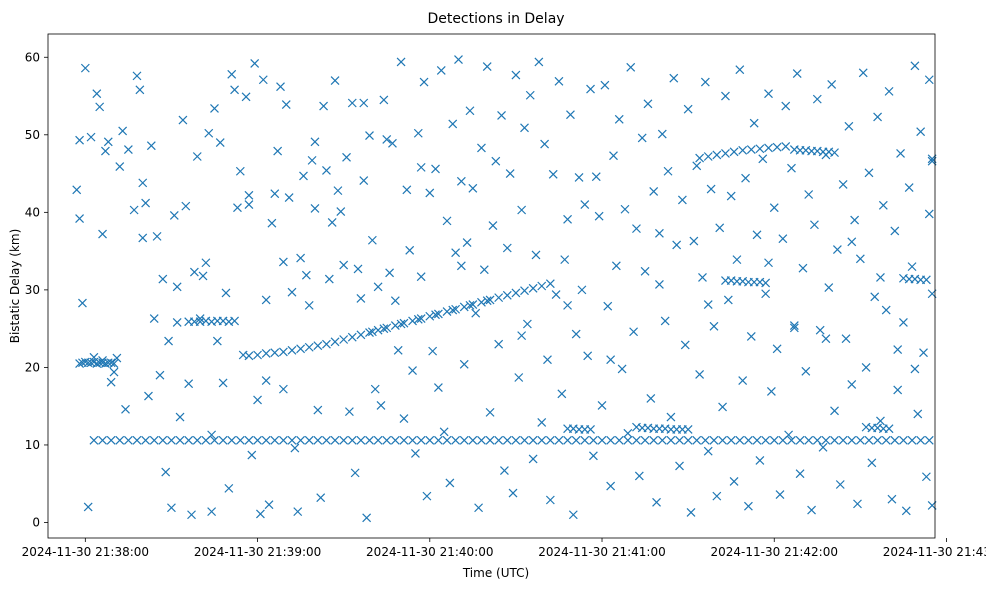 The height and width of the screenshot is (590, 986). What do you see at coordinates (32, 367) in the screenshot?
I see `y-tick-label: 20` at bounding box center [32, 367].